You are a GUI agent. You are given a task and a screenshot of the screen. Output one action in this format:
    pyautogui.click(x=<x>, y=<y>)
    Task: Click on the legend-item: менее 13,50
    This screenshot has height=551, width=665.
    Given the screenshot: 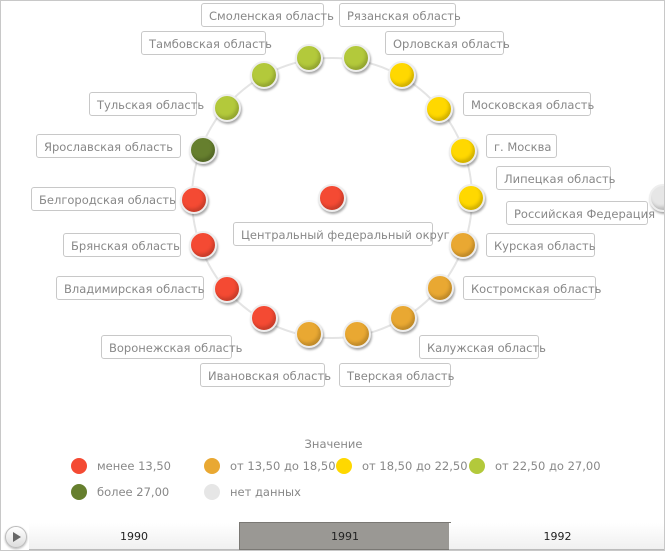 What is the action you would take?
    pyautogui.click(x=121, y=466)
    